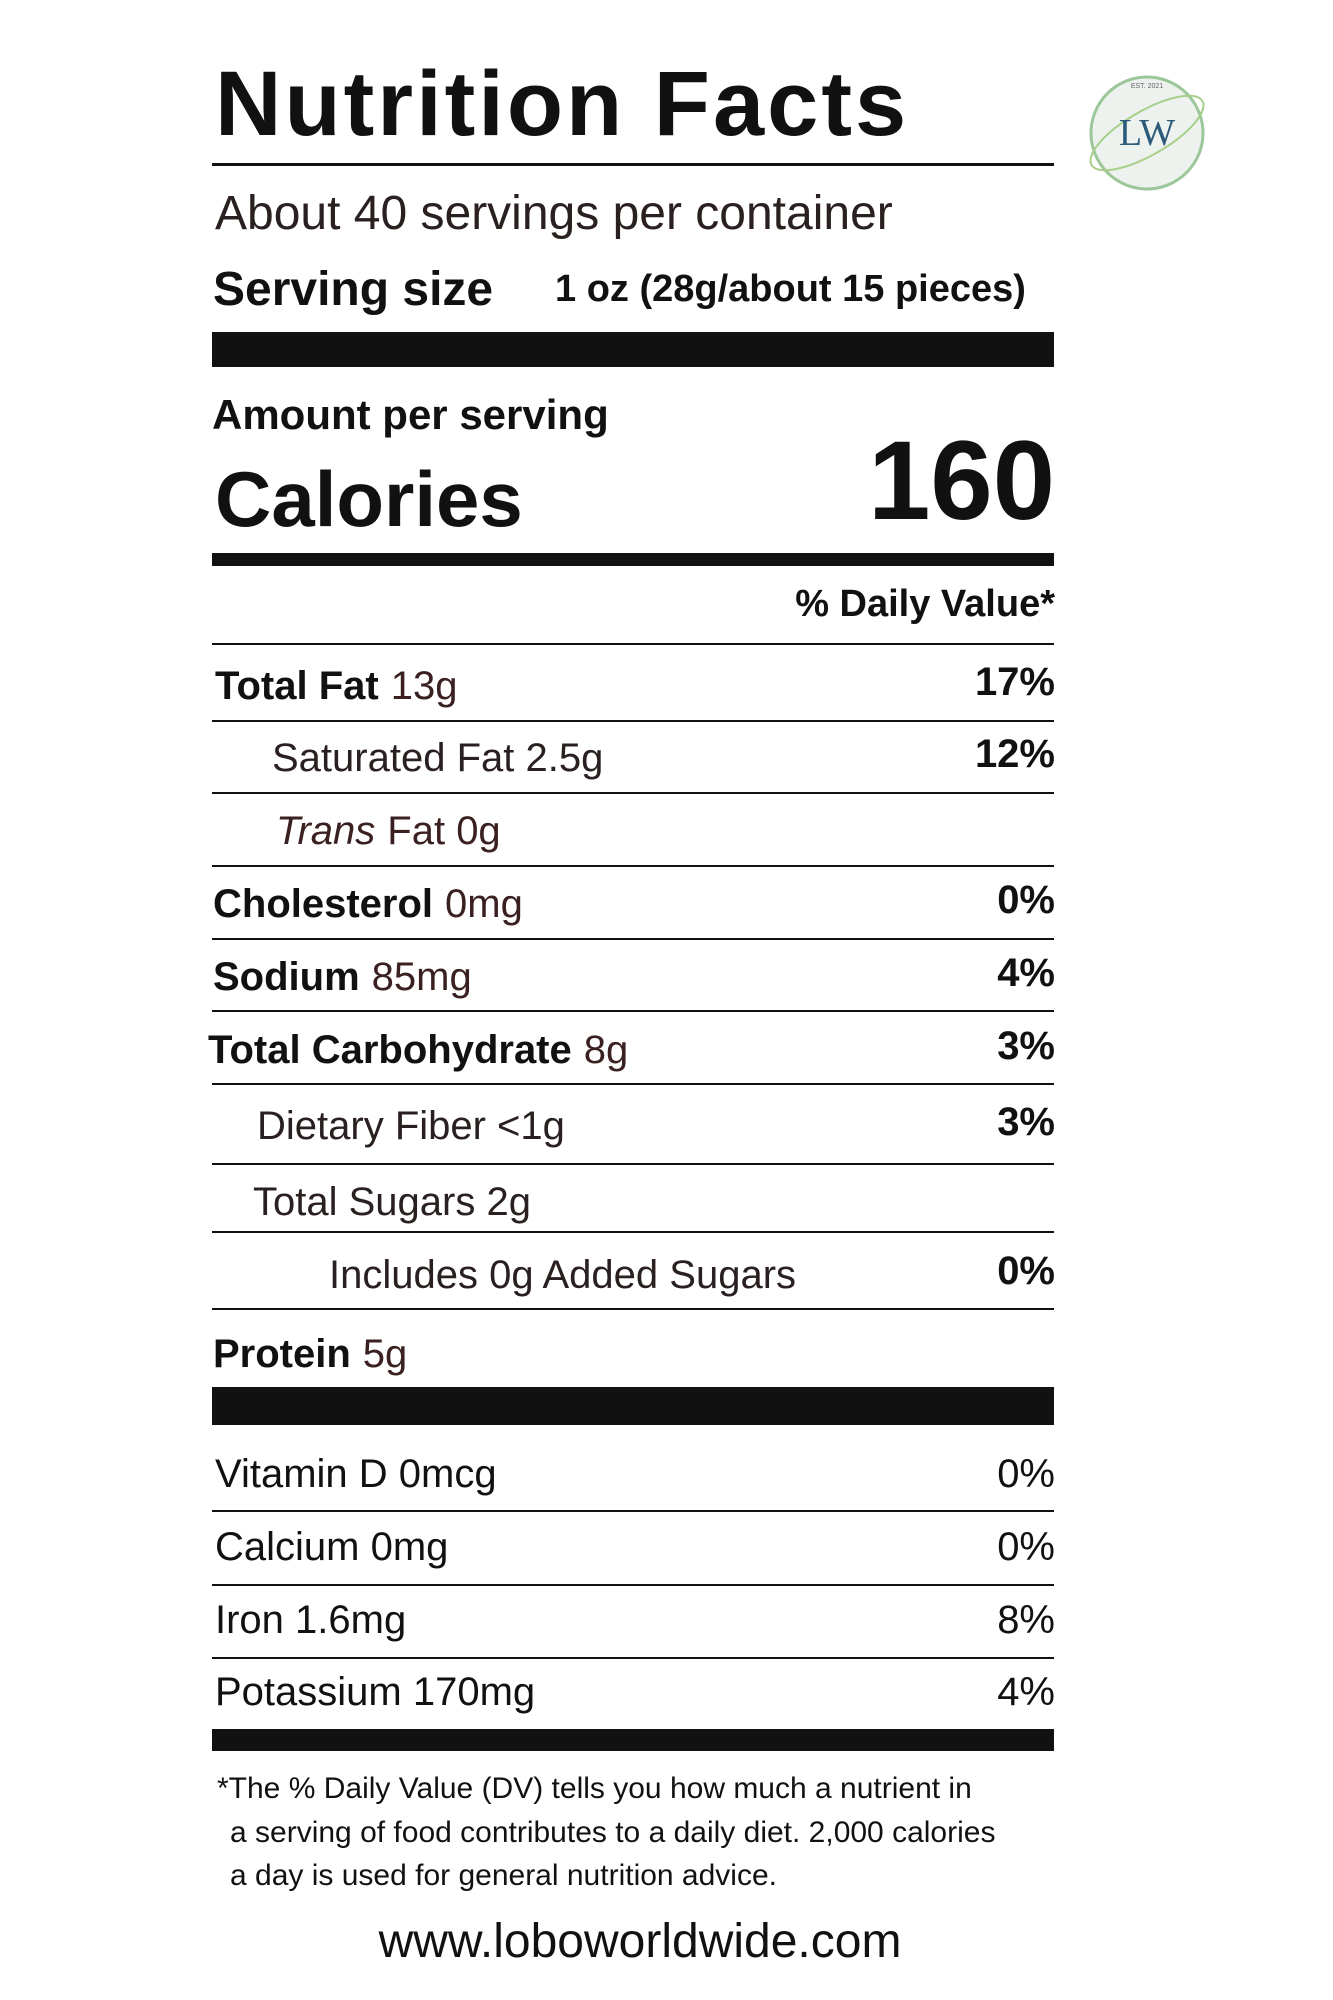 Image resolution: width=1333 pixels, height=2000 pixels. I want to click on nutrient-name: Dietary Fiber <1g, so click(411, 1126).